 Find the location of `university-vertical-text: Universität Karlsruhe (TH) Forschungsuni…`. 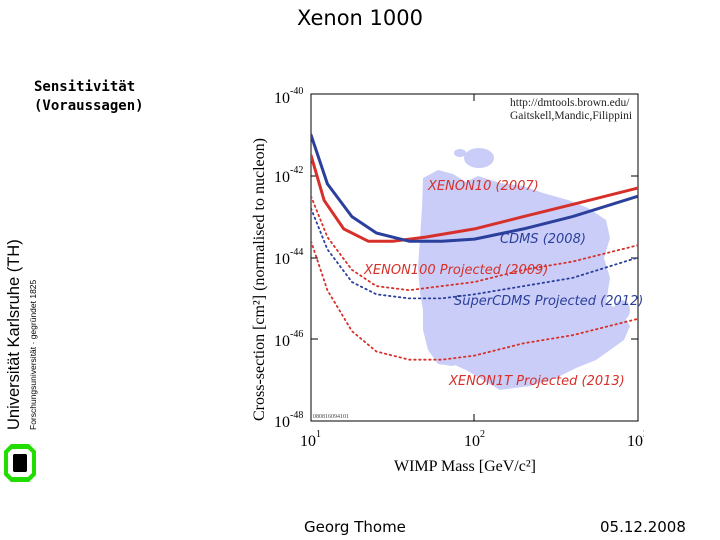

university-vertical-text: Universität Karlsruhe (TH) Forschungsuni… is located at coordinates (21, 334).